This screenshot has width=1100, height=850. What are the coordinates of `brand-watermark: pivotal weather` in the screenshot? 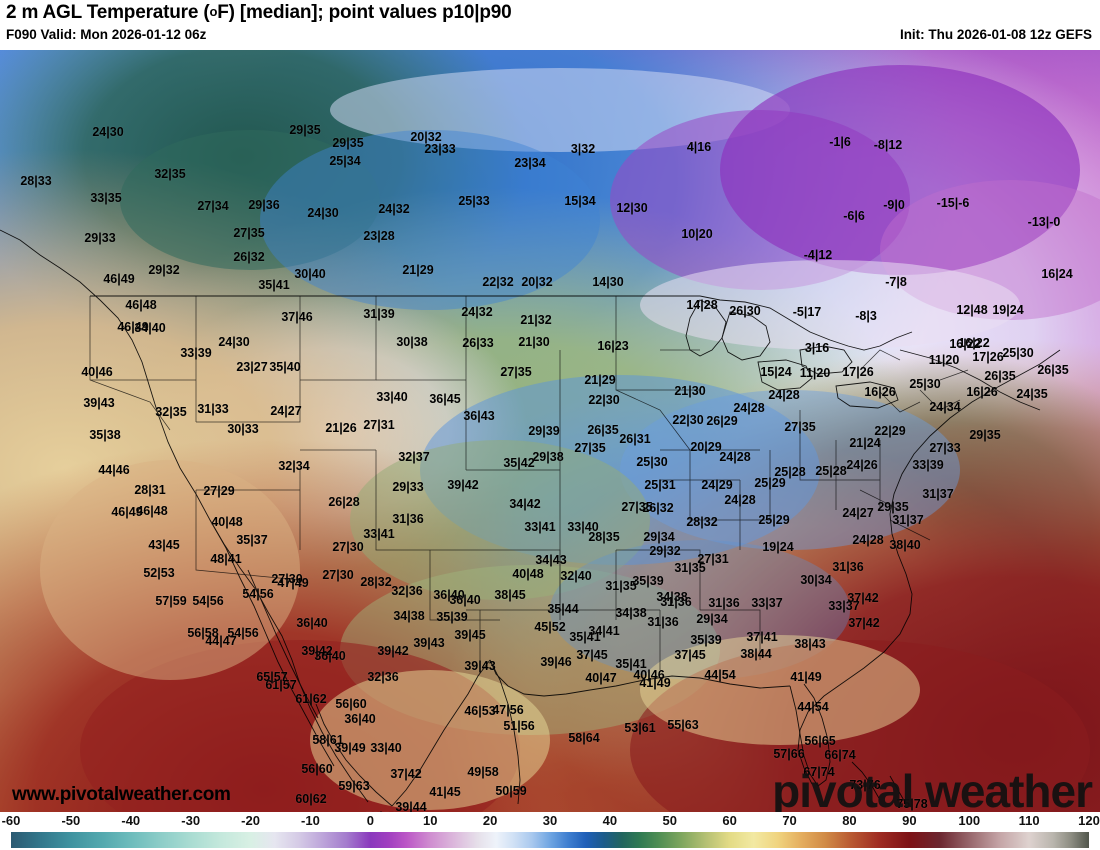 It's located at (932, 788).